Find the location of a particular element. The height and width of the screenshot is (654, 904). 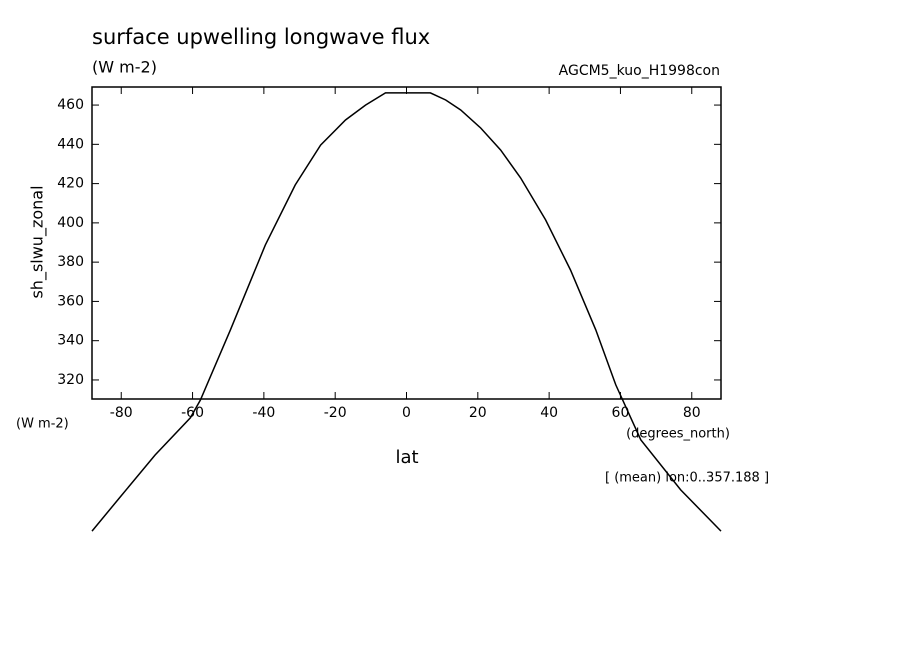

y-tick-label: 420 is located at coordinates (70, 184).